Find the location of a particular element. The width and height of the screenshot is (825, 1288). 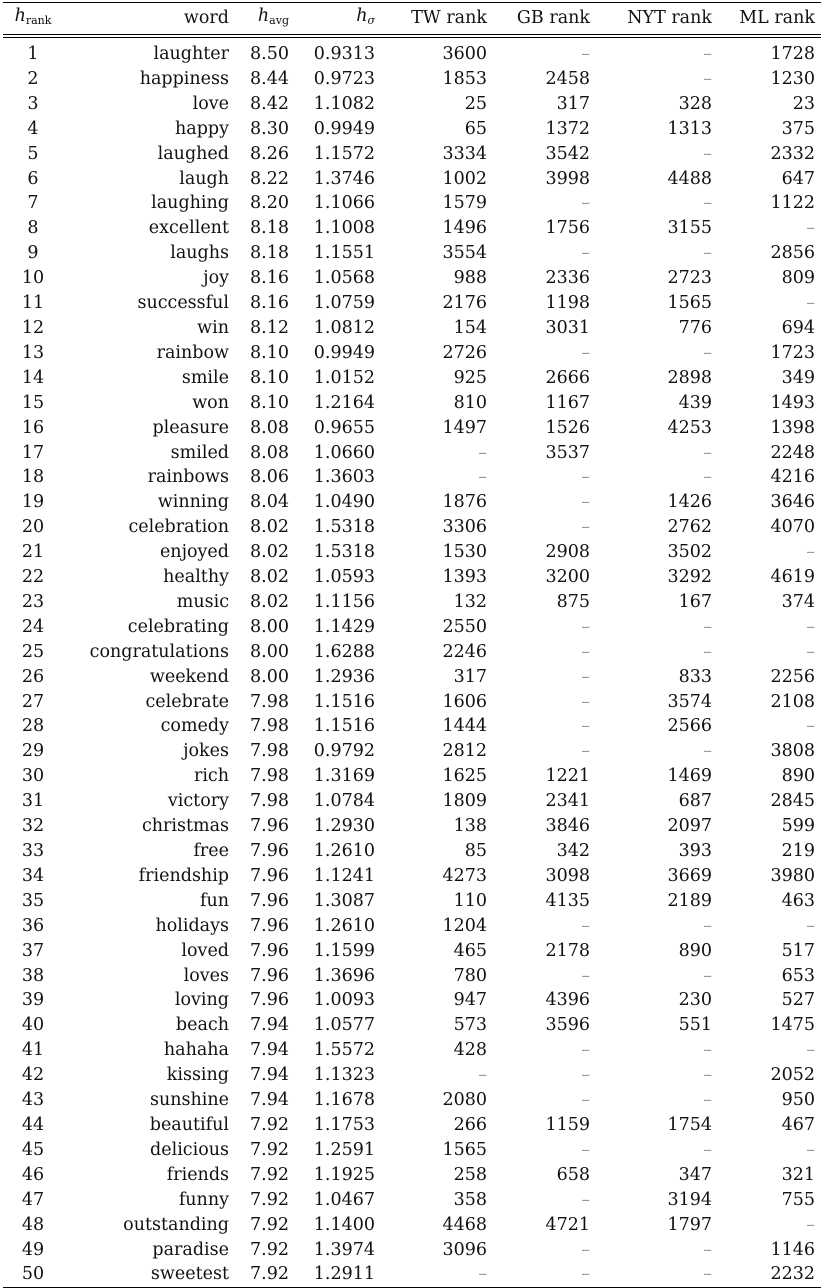

nyt-rank-cell: 167 is located at coordinates (695, 601).